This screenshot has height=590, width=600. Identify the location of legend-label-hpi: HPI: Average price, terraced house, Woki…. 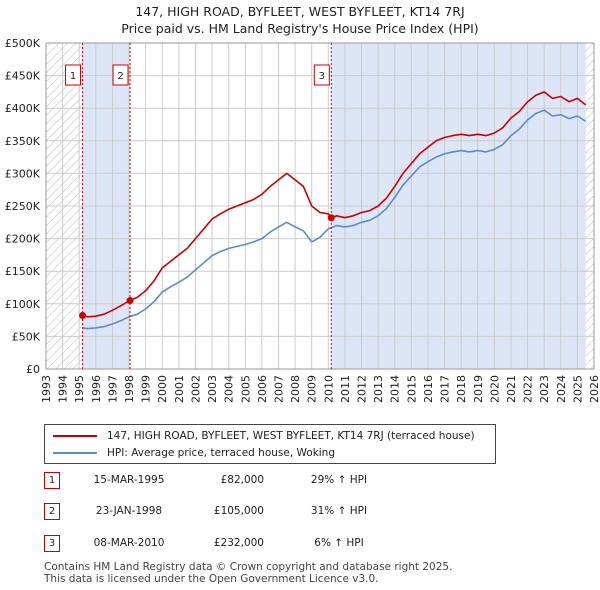
(221, 453).